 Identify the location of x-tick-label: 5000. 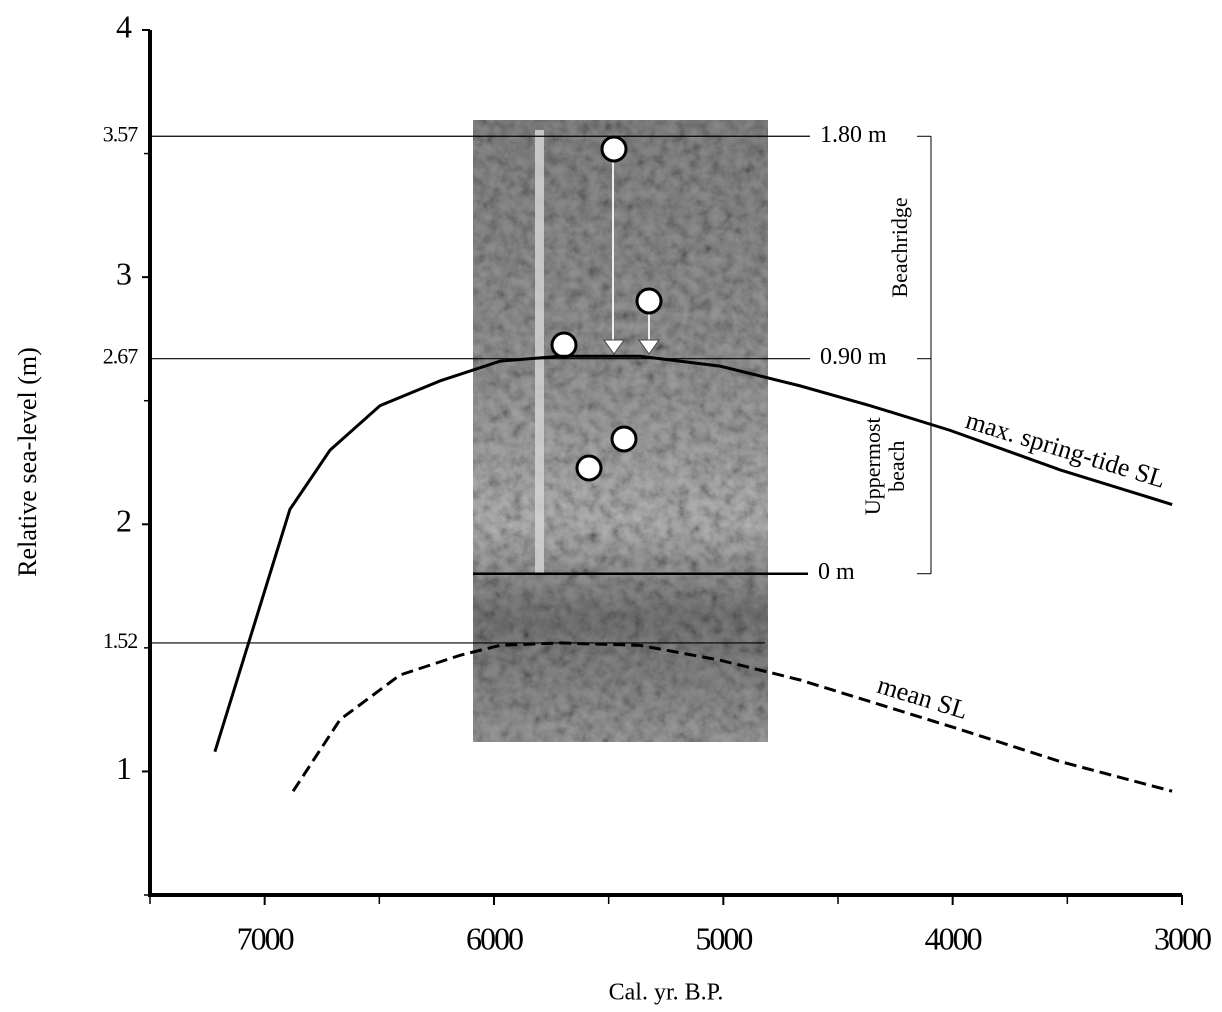
(723, 938).